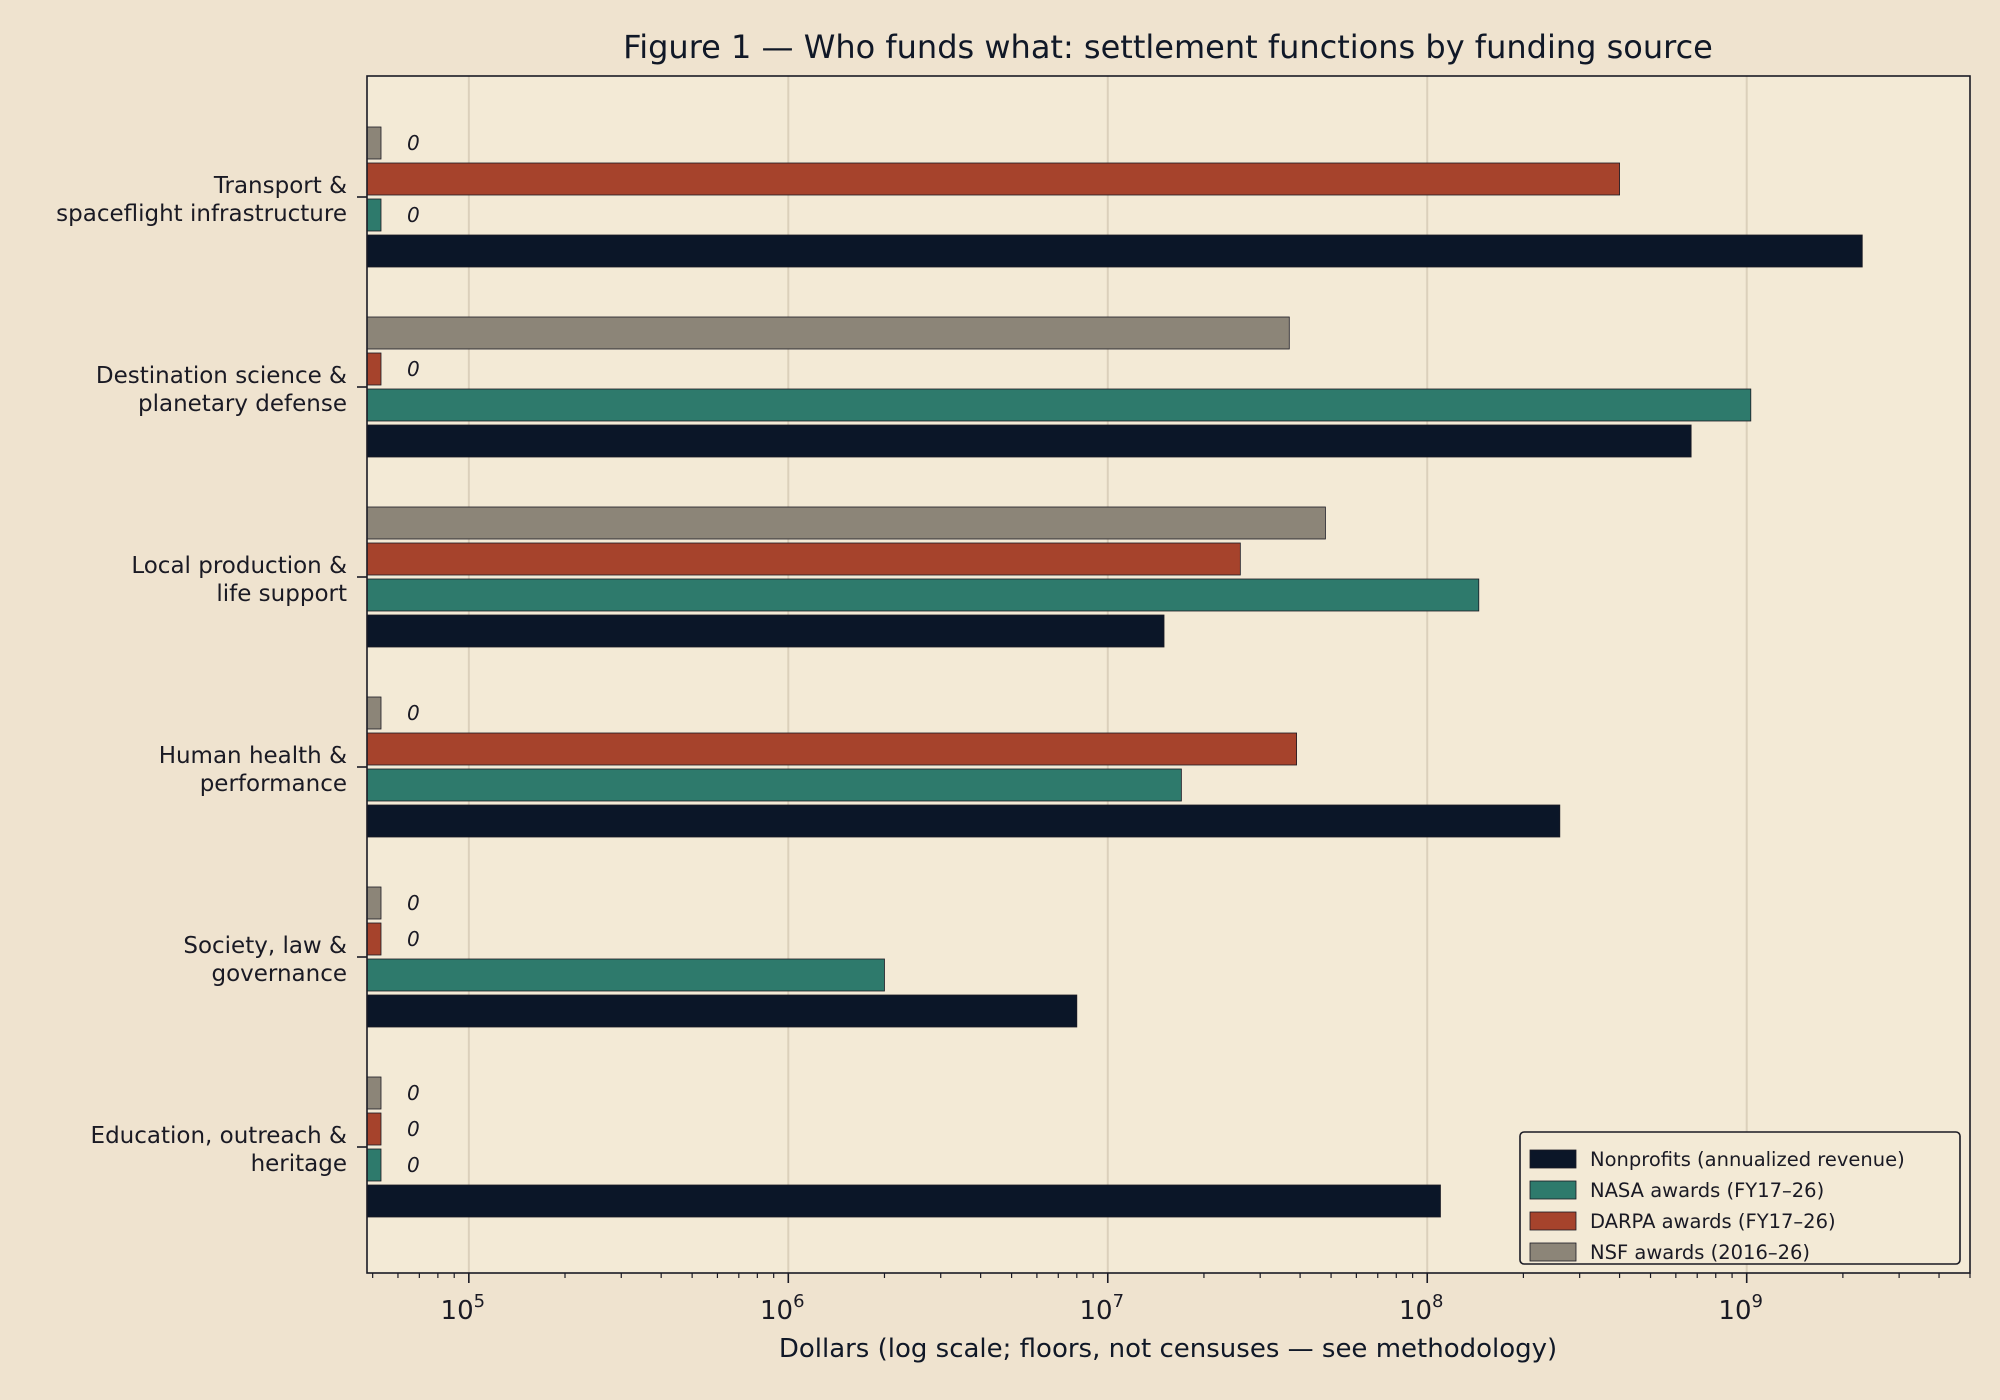 The width and height of the screenshot is (2000, 1400). What do you see at coordinates (265, 960) in the screenshot?
I see `category-label: Society, law & governance` at bounding box center [265, 960].